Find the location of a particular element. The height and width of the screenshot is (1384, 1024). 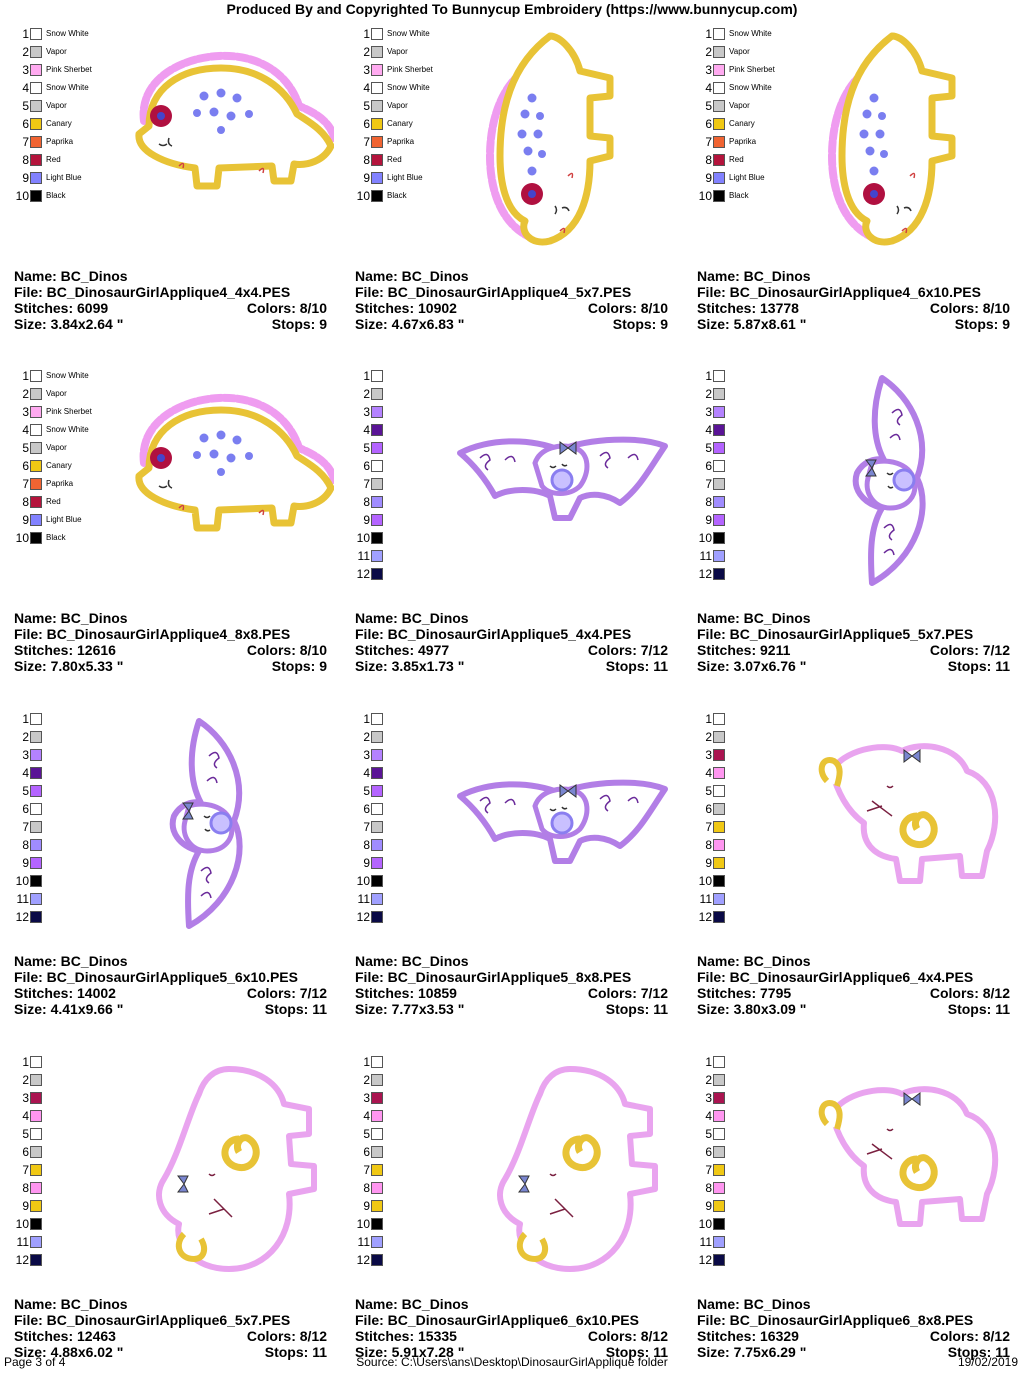

thread-color-row: 7 Paprika is located at coordinates (757, 143).